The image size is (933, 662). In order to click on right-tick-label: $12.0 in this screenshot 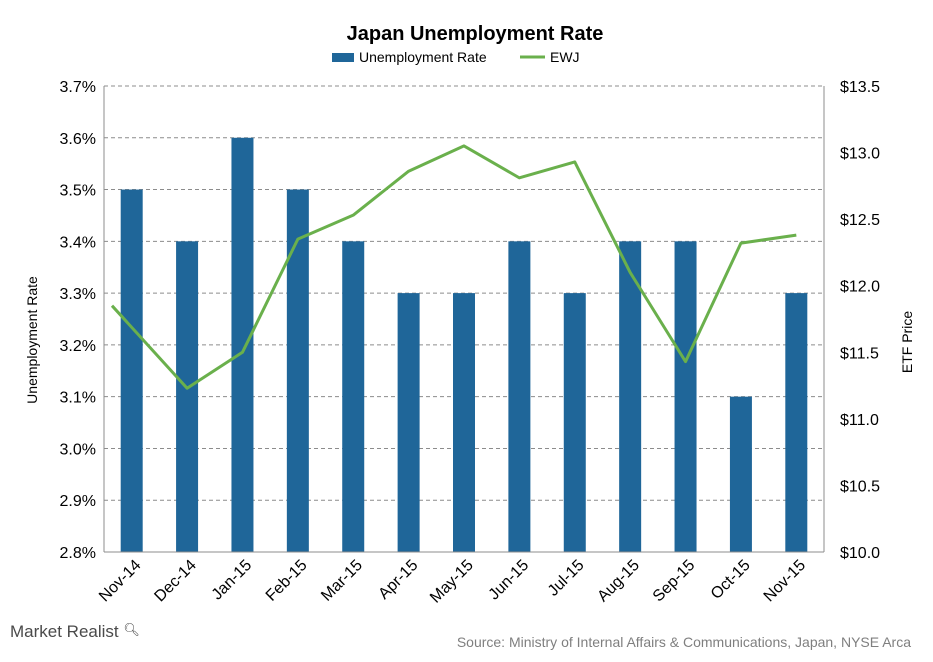, I will do `click(860, 287)`.